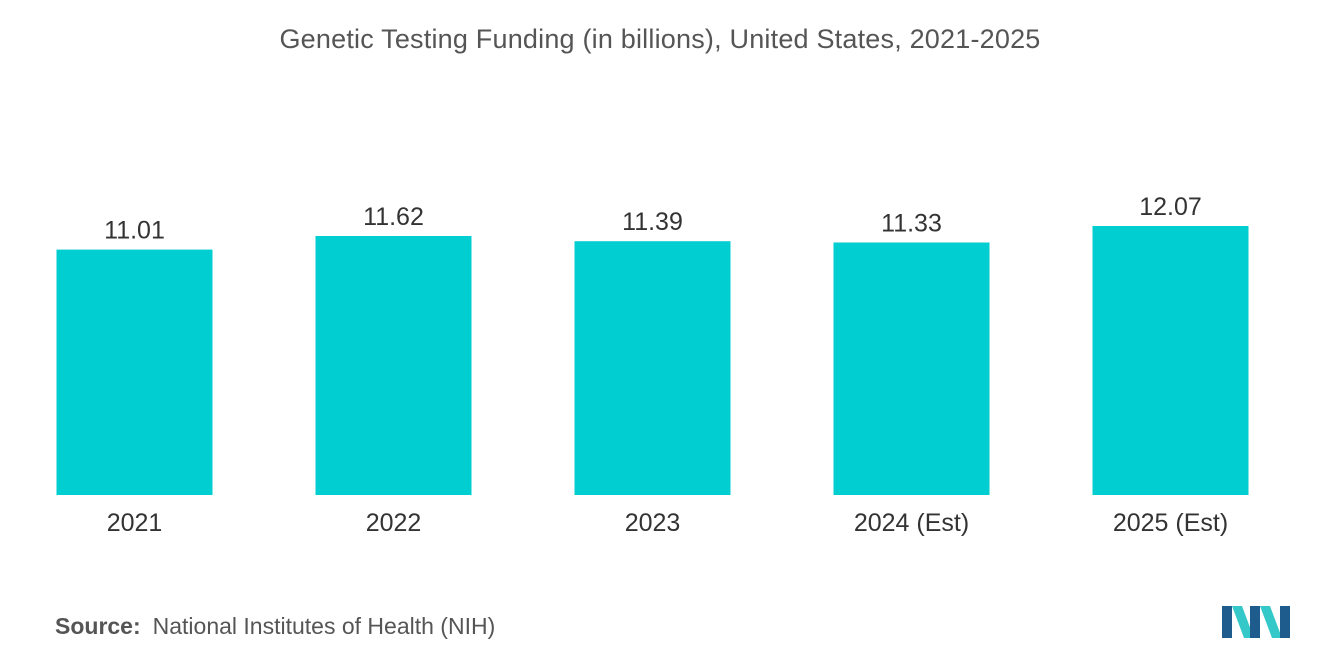 This screenshot has width=1320, height=665. What do you see at coordinates (1171, 360) in the screenshot?
I see `bar-2025-est` at bounding box center [1171, 360].